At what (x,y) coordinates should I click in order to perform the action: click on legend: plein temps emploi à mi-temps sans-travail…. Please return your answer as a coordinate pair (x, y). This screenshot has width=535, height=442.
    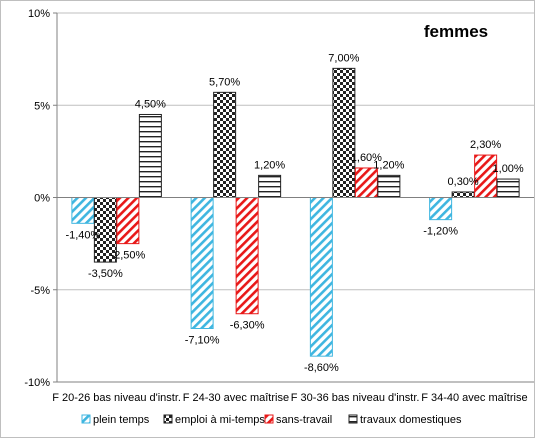
    Looking at the image, I should click on (271, 420).